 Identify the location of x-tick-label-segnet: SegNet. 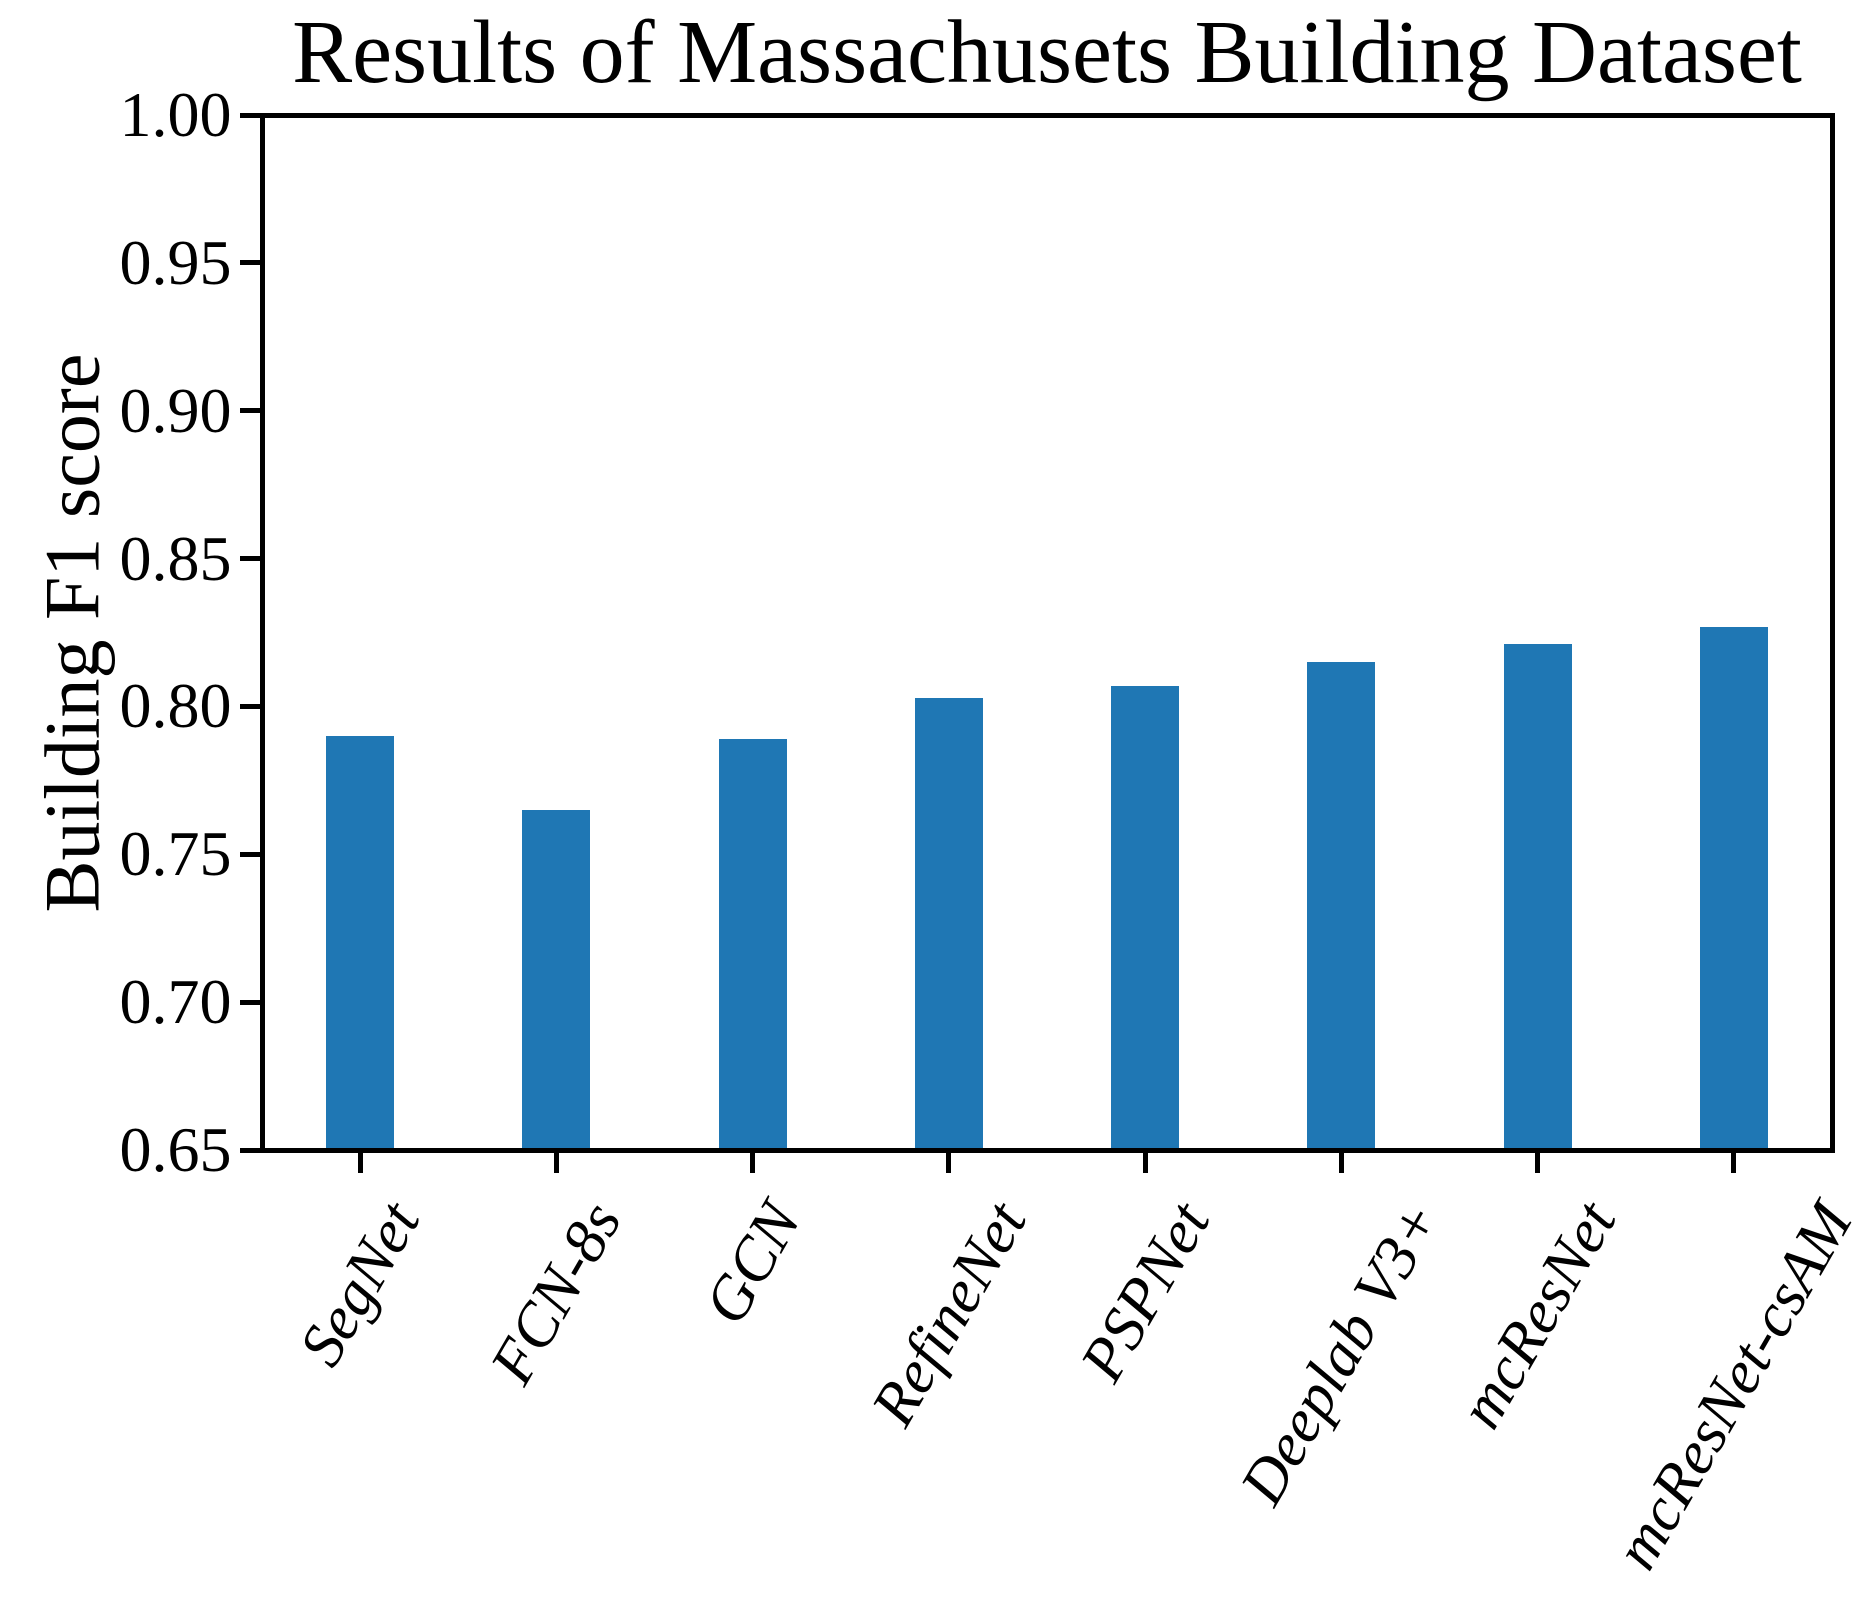
(360, 1284).